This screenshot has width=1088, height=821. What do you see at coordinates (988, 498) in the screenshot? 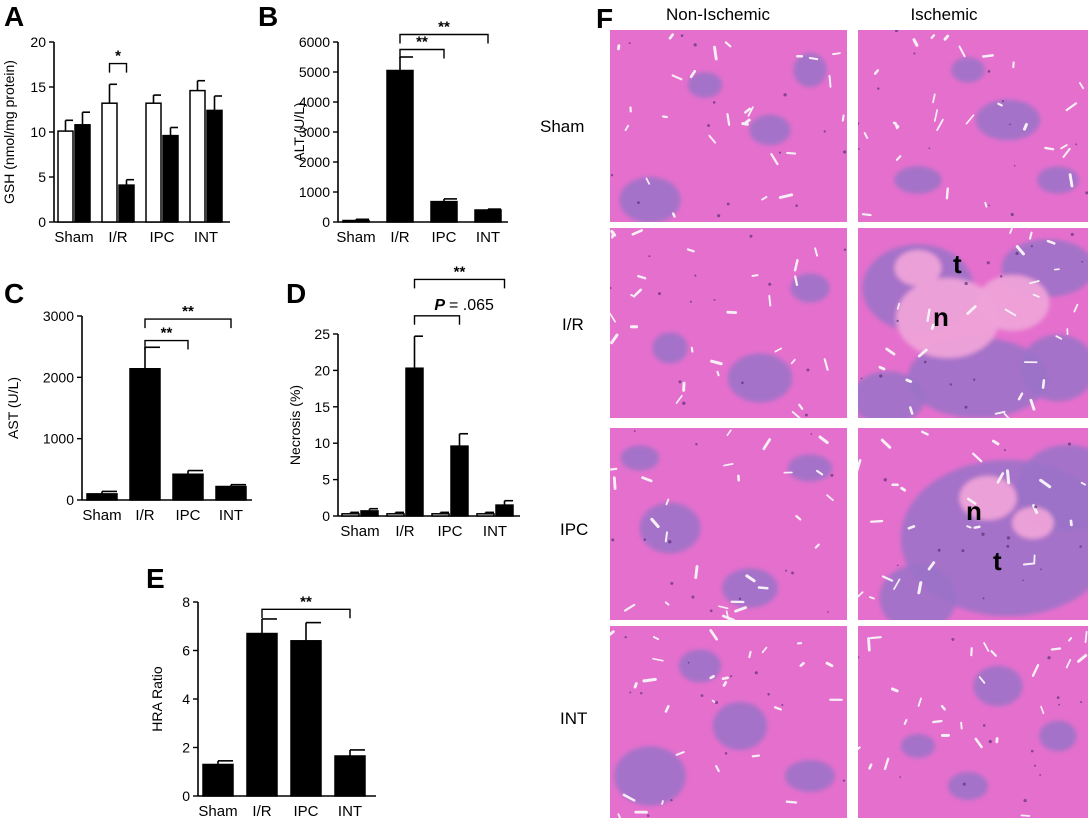
I see `necrosis-region` at bounding box center [988, 498].